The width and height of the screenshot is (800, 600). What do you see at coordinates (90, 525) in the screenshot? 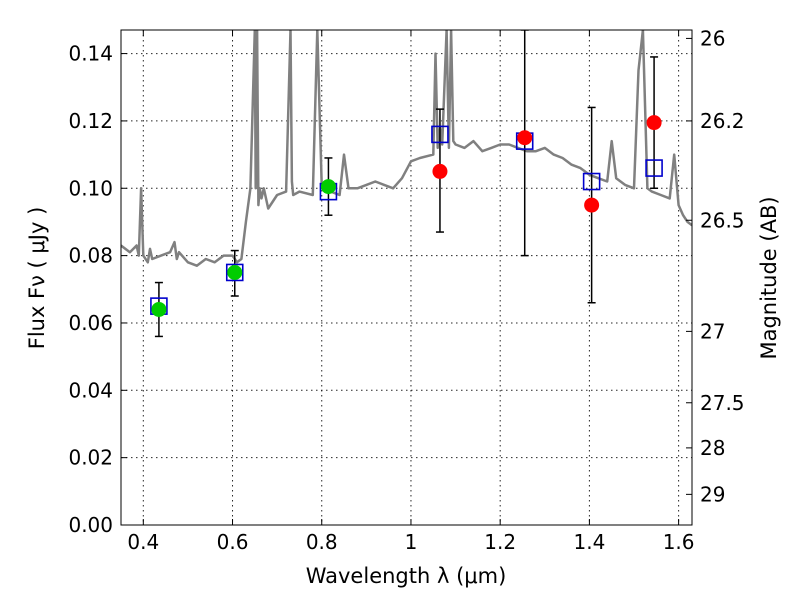
I see `y-tick-label: 0.00` at bounding box center [90, 525].